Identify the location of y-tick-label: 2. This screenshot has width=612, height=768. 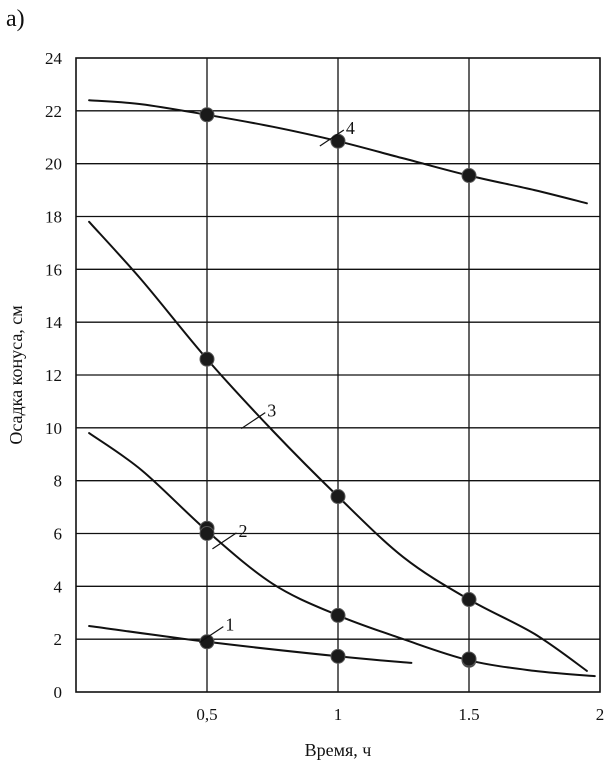
(58, 639).